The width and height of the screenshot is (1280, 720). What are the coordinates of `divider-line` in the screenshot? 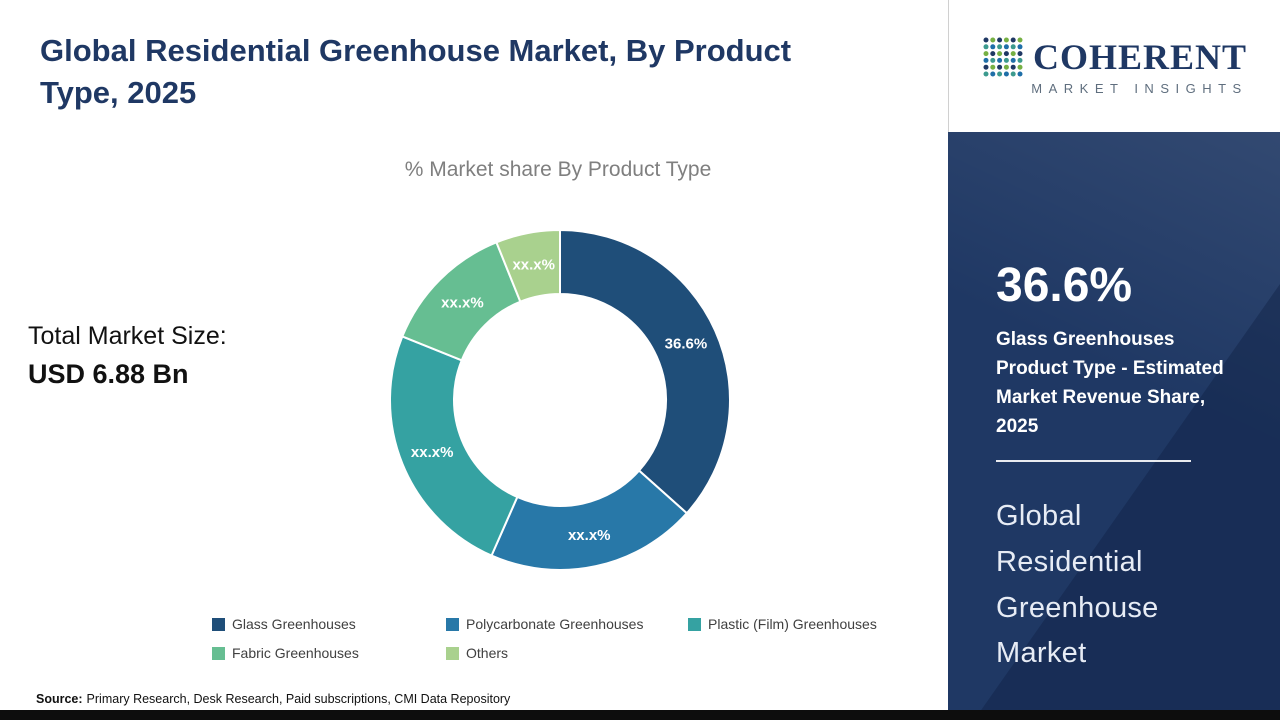 It's located at (1093, 461).